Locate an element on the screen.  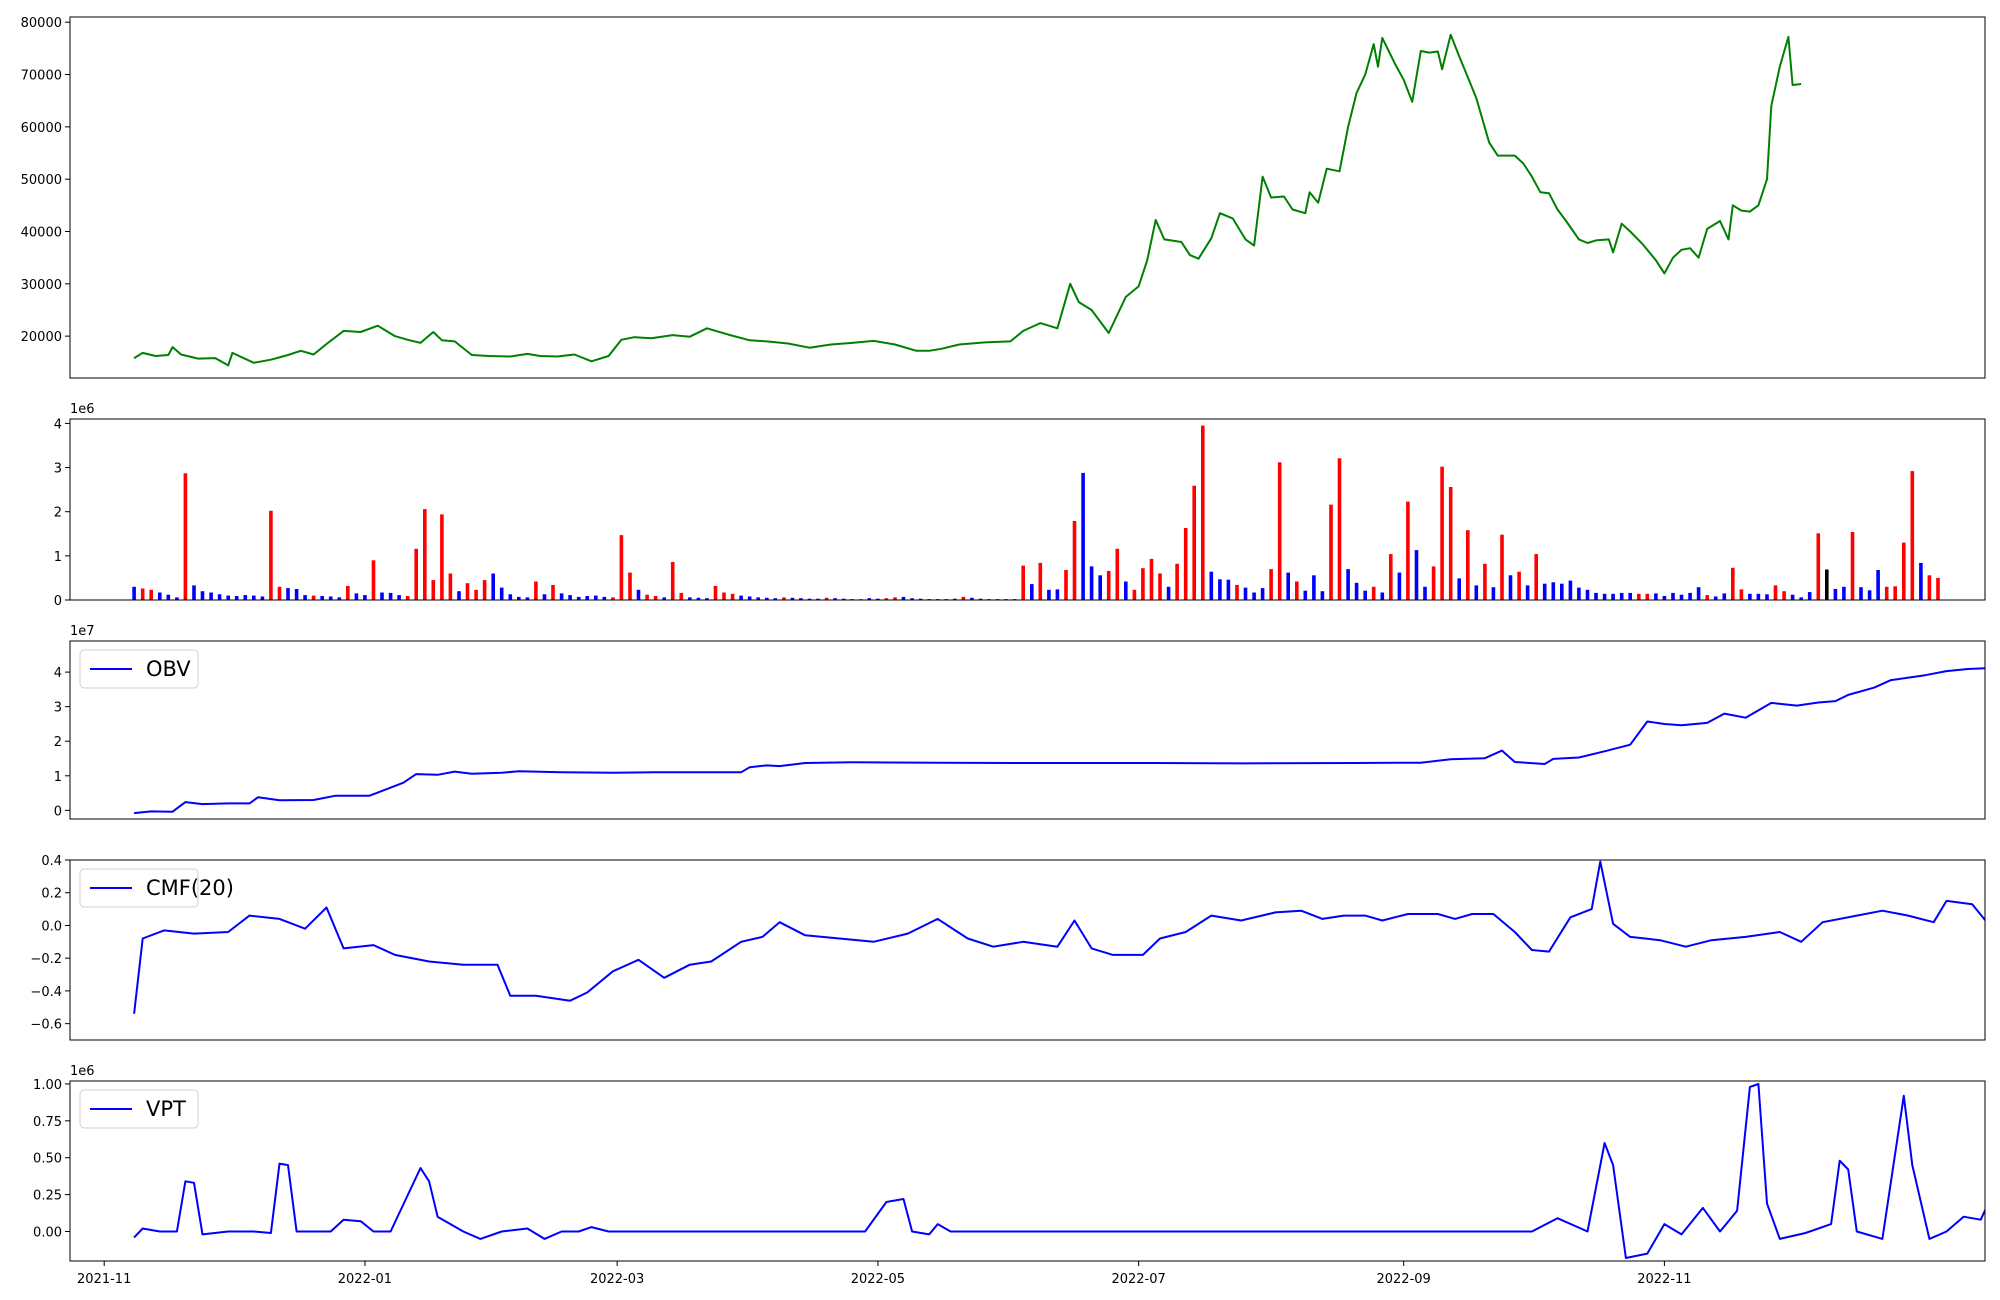
vpt-plot-area is located at coordinates (1059, 1171).